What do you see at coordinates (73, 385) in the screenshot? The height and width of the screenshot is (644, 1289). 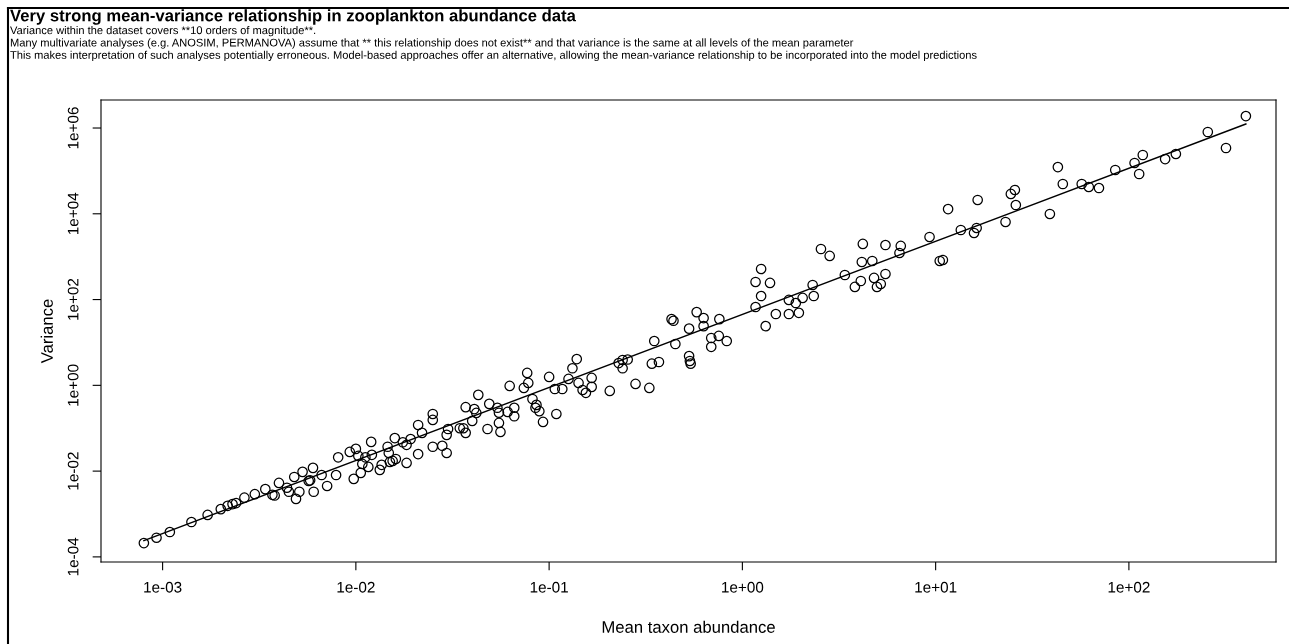 I see `y-tick-label: 1e+00` at bounding box center [73, 385].